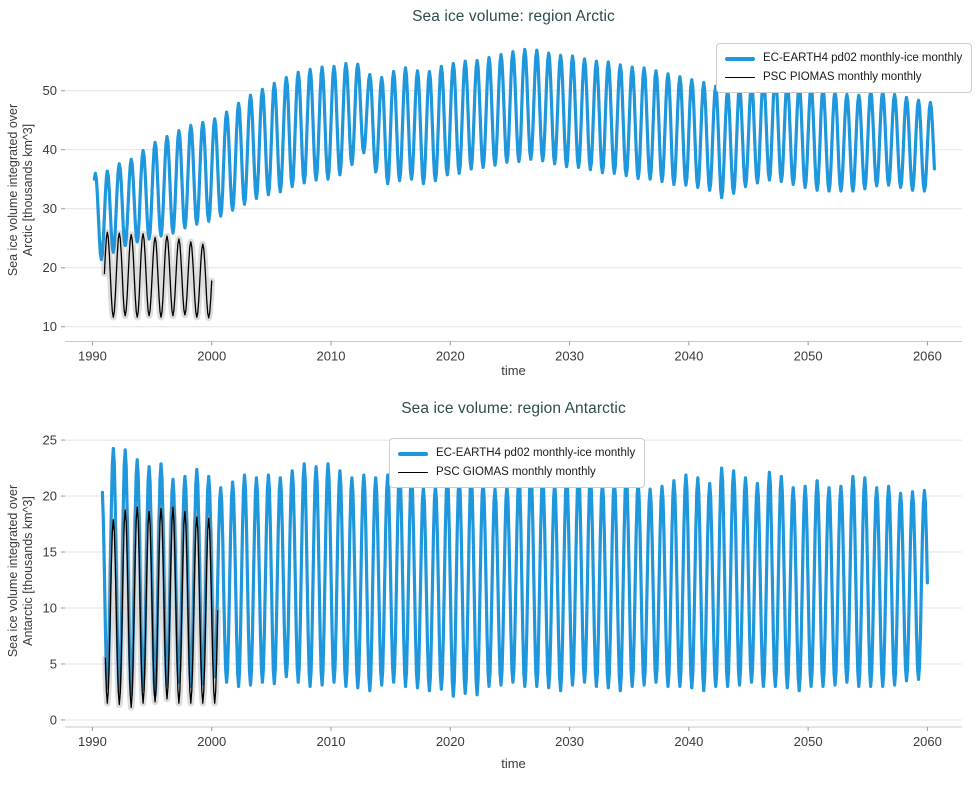 The width and height of the screenshot is (977, 787). Describe the element at coordinates (50, 208) in the screenshot. I see `y-tick-label: 30` at that location.